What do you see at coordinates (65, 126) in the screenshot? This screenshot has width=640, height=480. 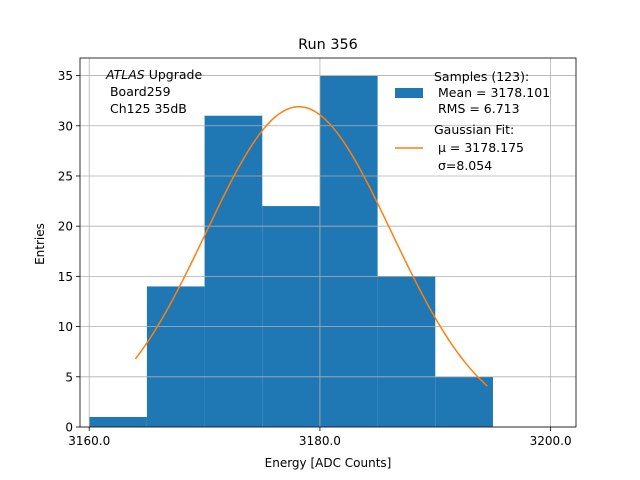 I see `y-tick-label: 30` at bounding box center [65, 126].